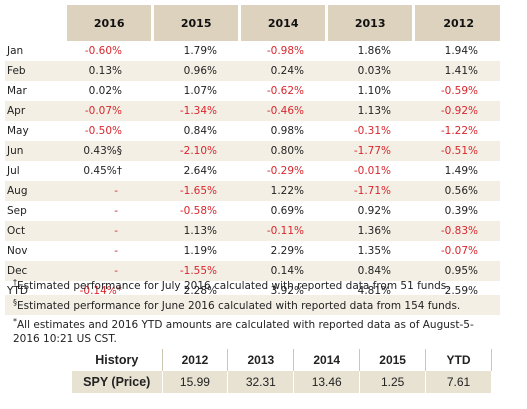 Image resolution: width=527 pixels, height=409 pixels. I want to click on table-cell: 0.02%, so click(105, 91).